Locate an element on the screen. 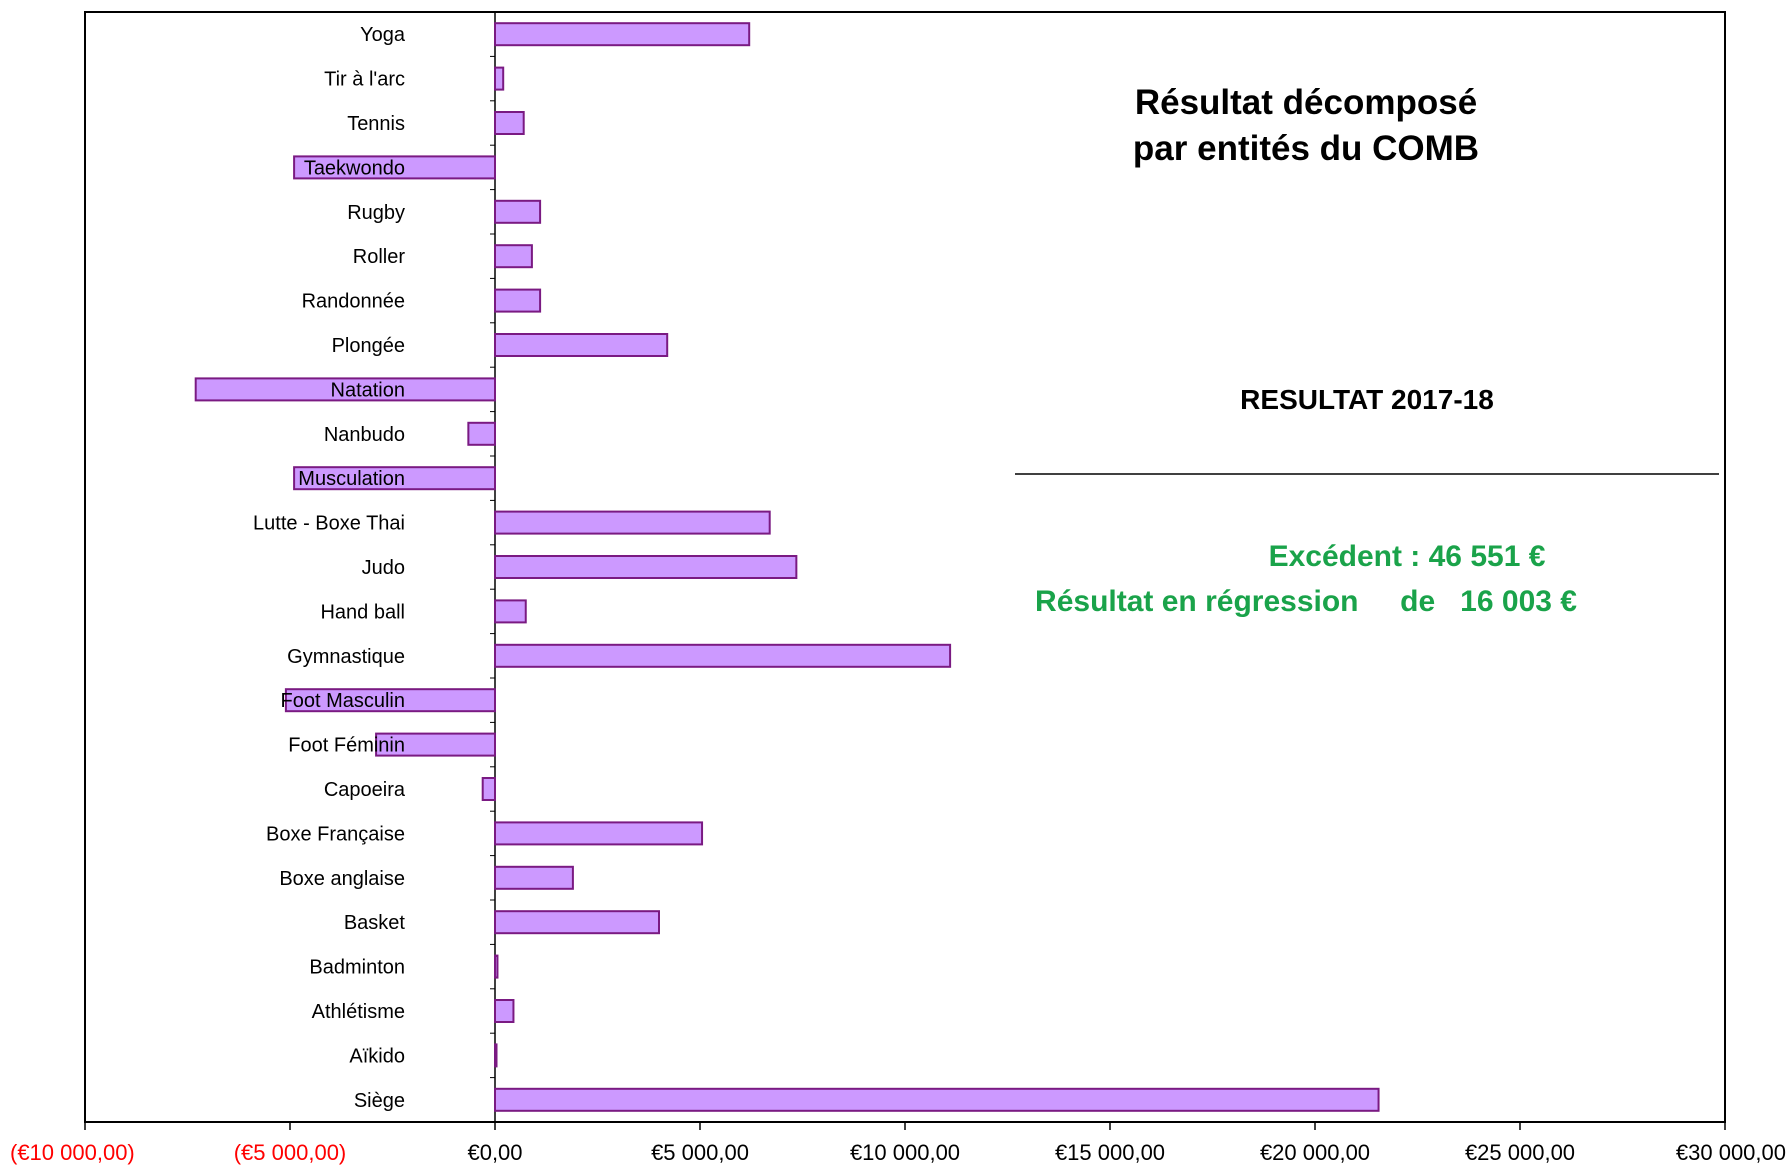 The width and height of the screenshot is (1791, 1169). category-label: Siège is located at coordinates (379, 1101).